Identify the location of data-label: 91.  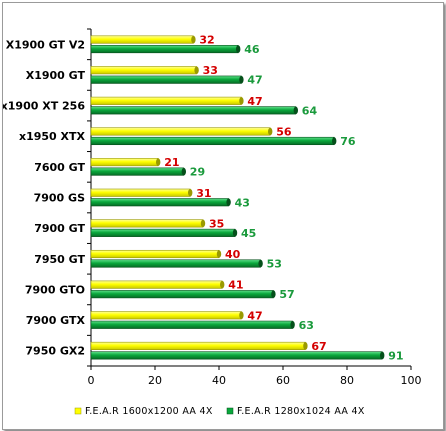
(395, 355).